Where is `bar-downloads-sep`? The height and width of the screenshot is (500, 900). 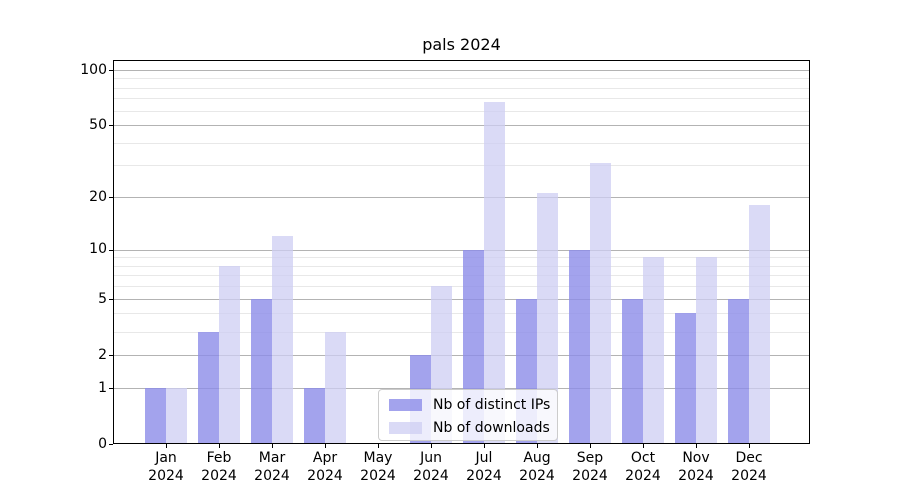
bar-downloads-sep is located at coordinates (600, 303).